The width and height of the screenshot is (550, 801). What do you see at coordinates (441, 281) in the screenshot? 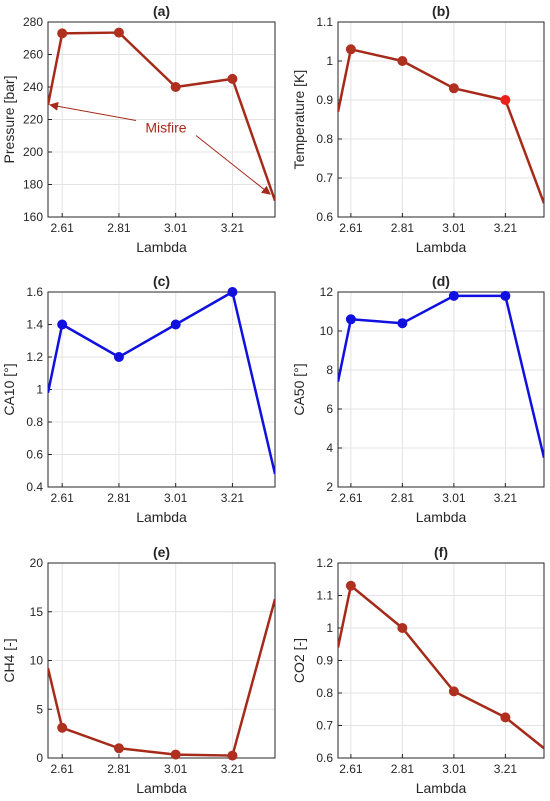
I see `panel-title: (d)` at bounding box center [441, 281].